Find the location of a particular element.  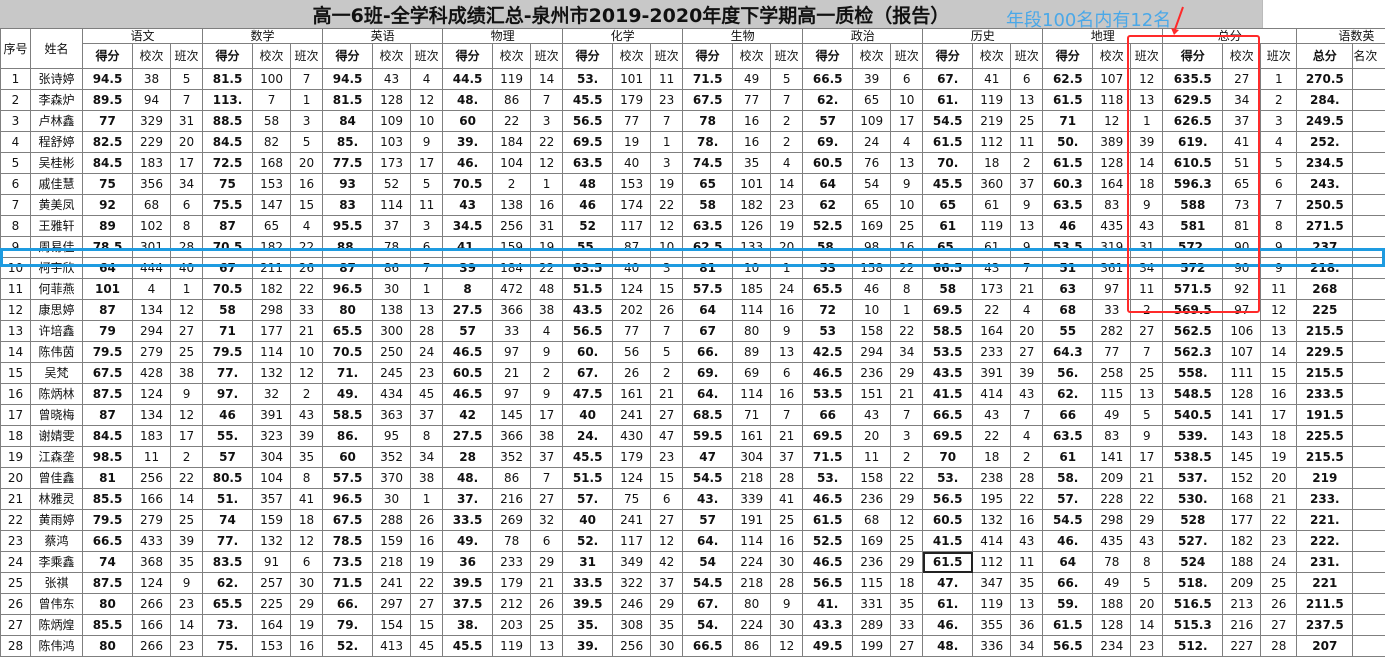

school-rank-cell: 76 is located at coordinates (872, 163).